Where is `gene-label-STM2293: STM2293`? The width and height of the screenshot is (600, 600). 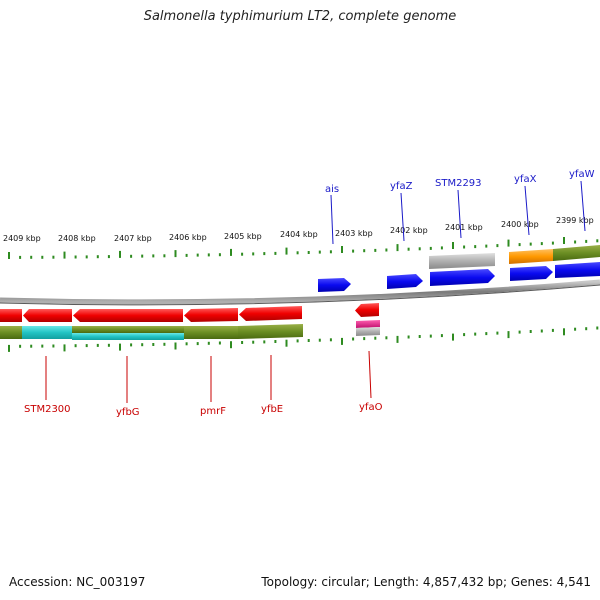 gene-label-STM2293: STM2293 is located at coordinates (458, 183).